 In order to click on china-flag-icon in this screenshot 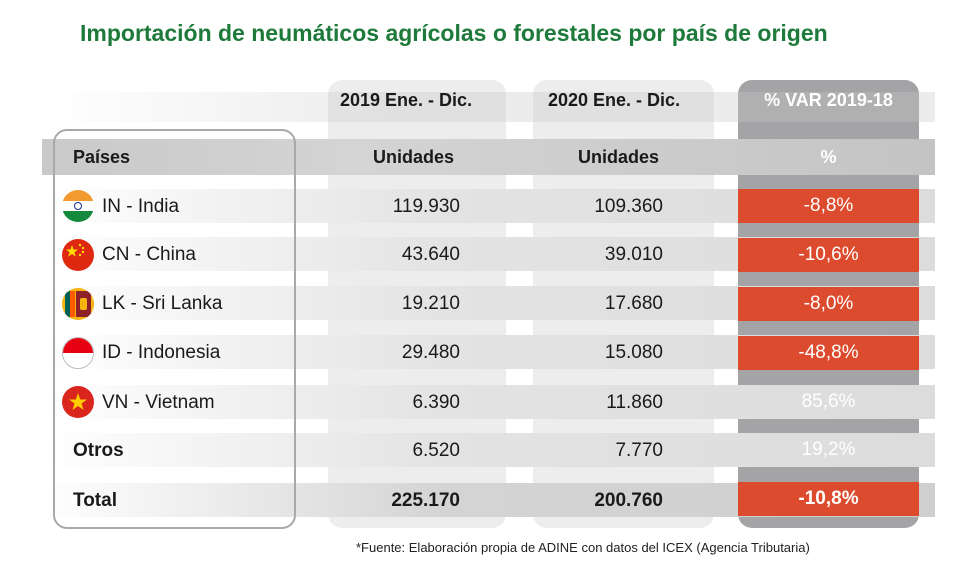, I will do `click(78, 255)`.